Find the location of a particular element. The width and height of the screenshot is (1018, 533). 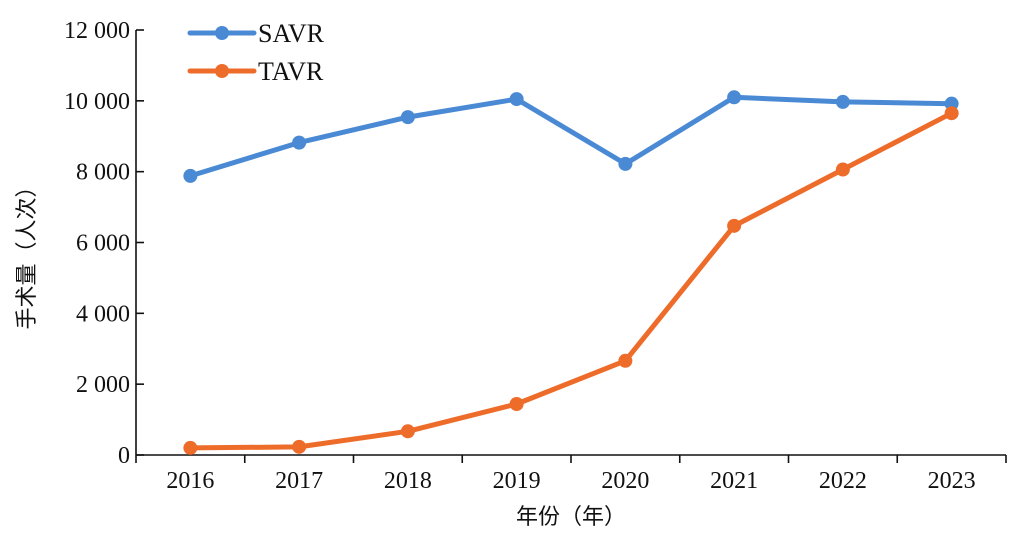

series-line-savr is located at coordinates (571, 136).